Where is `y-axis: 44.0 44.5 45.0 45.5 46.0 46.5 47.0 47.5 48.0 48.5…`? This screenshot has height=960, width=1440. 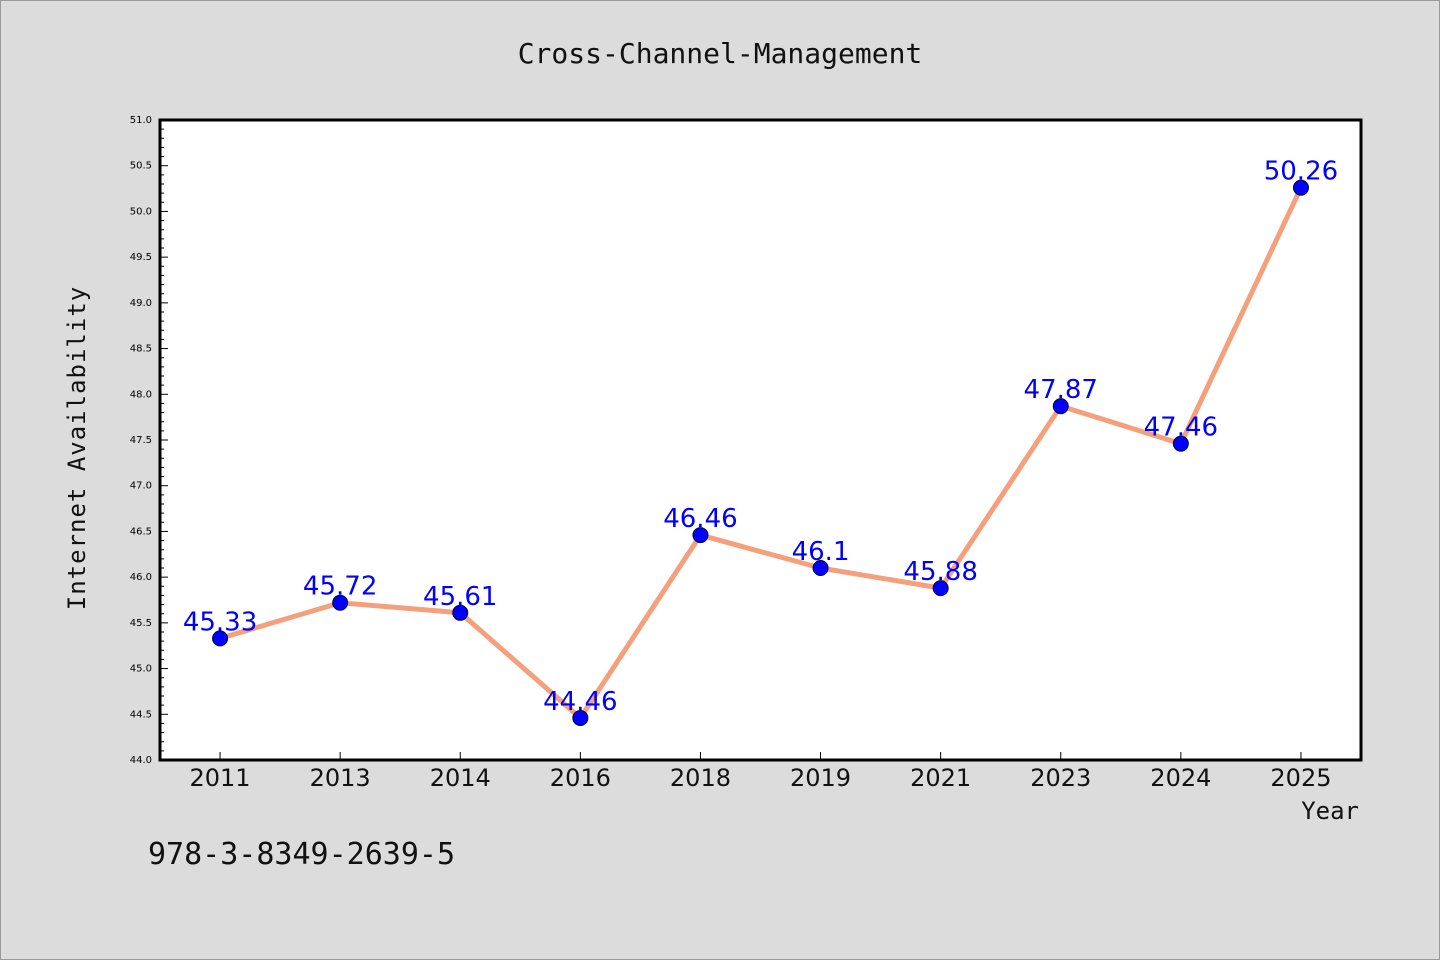
y-axis: 44.0 44.5 45.0 45.5 46.0 46.5 47.0 47.5 48.0 48.5… is located at coordinates (149, 440).